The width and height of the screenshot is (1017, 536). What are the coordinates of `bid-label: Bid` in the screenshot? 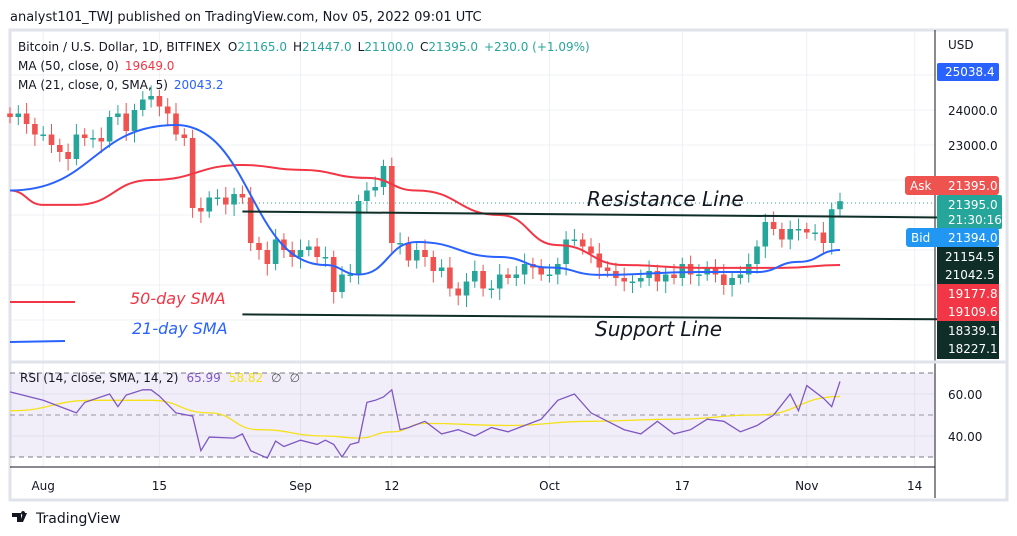 It's located at (920, 238).